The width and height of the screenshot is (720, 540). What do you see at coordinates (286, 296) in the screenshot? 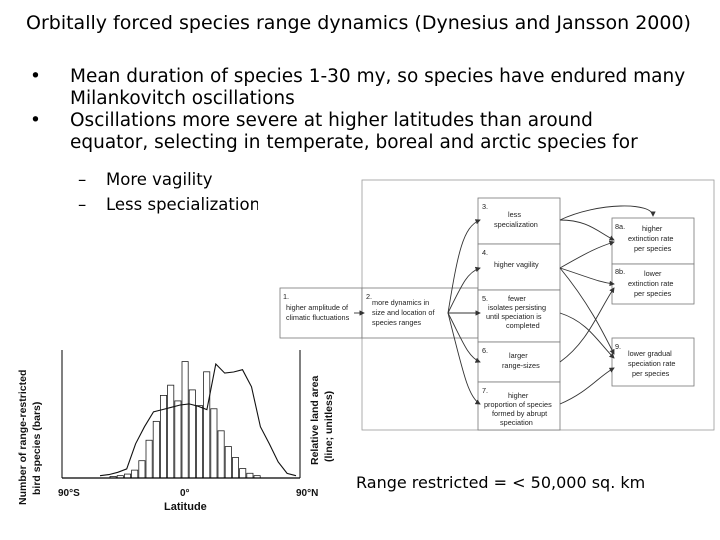
I see `node-number: 1.` at bounding box center [286, 296].